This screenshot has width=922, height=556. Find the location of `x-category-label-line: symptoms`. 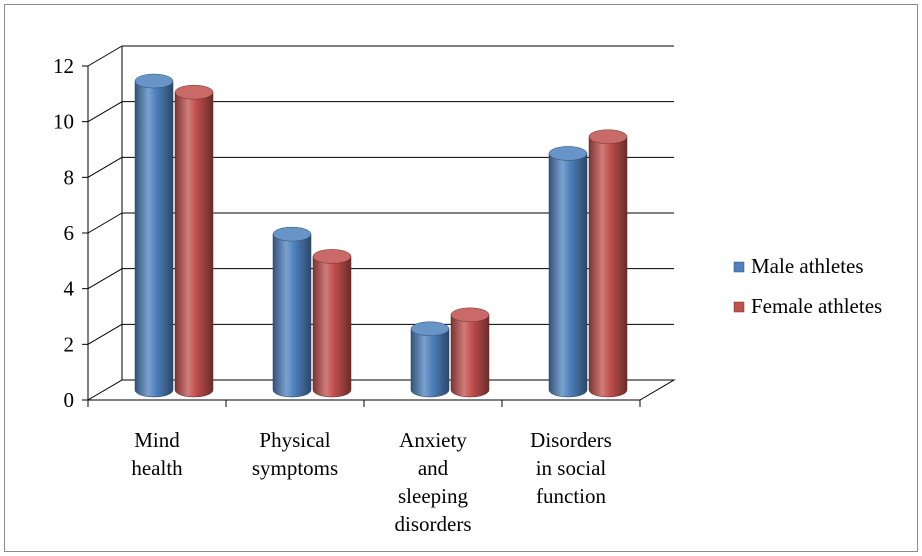

x-category-label-line: symptoms is located at coordinates (295, 468).